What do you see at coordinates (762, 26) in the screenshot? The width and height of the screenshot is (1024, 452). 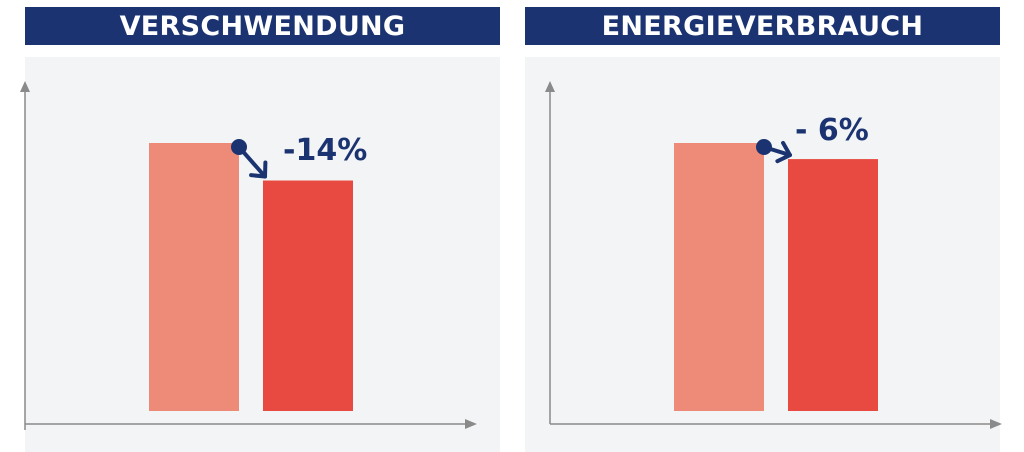 I see `chart-title-energy: ENERGIEVERBRAUCH` at bounding box center [762, 26].